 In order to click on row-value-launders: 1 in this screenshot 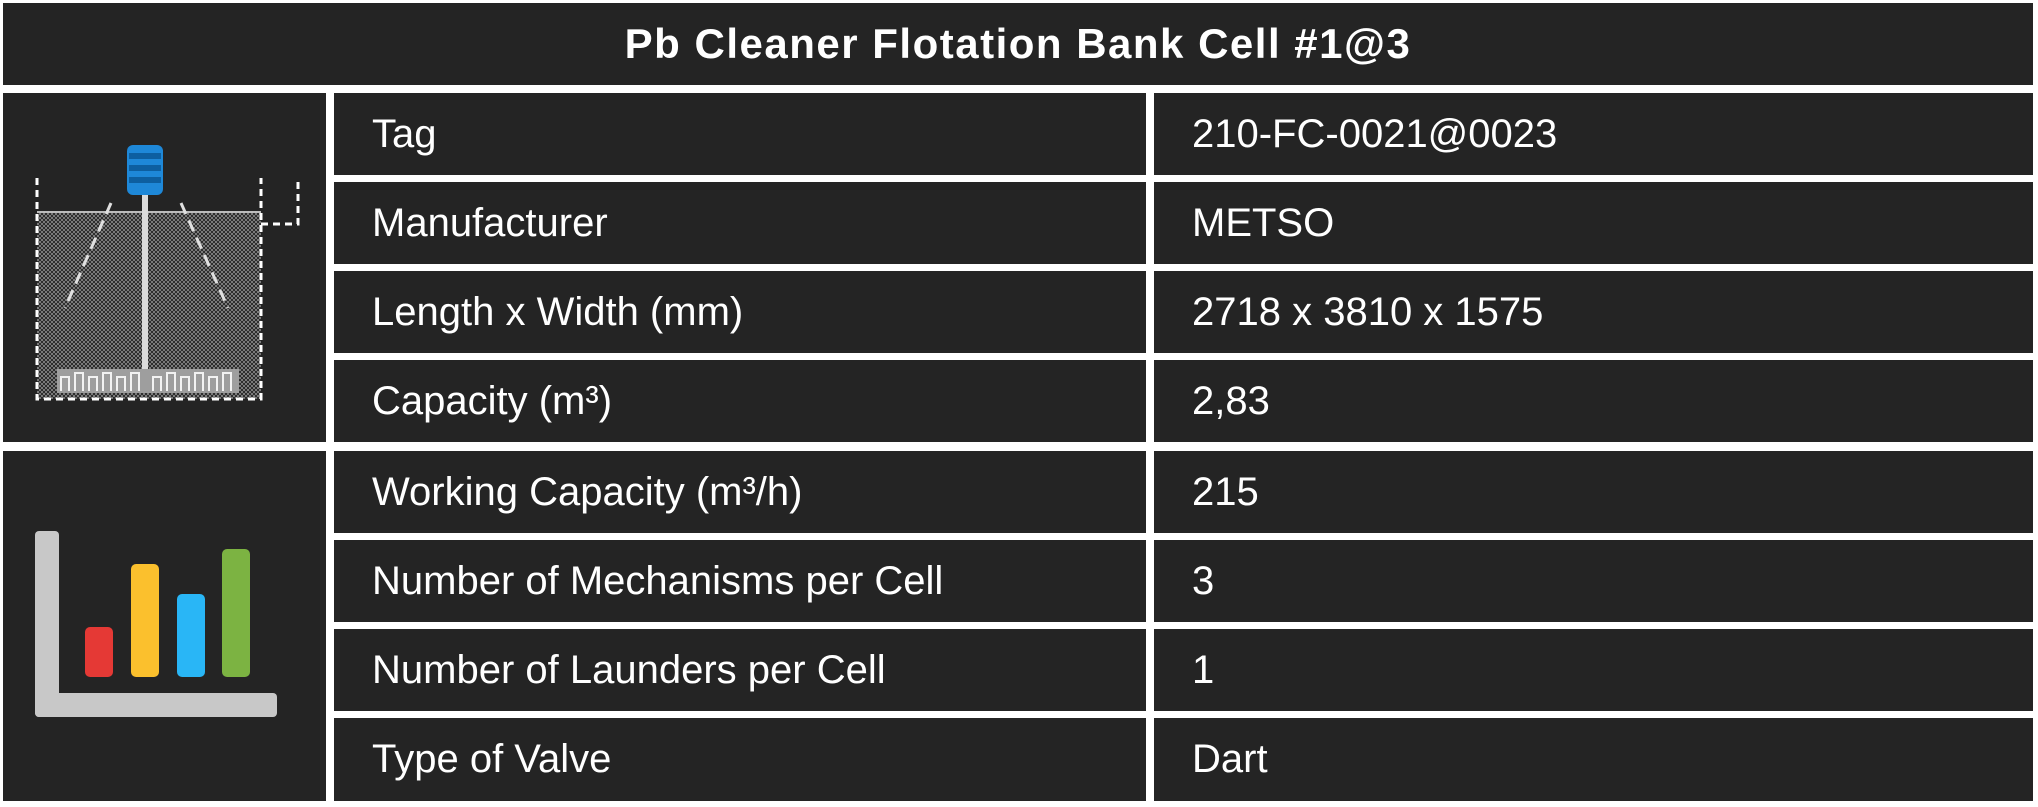, I will do `click(1593, 670)`.